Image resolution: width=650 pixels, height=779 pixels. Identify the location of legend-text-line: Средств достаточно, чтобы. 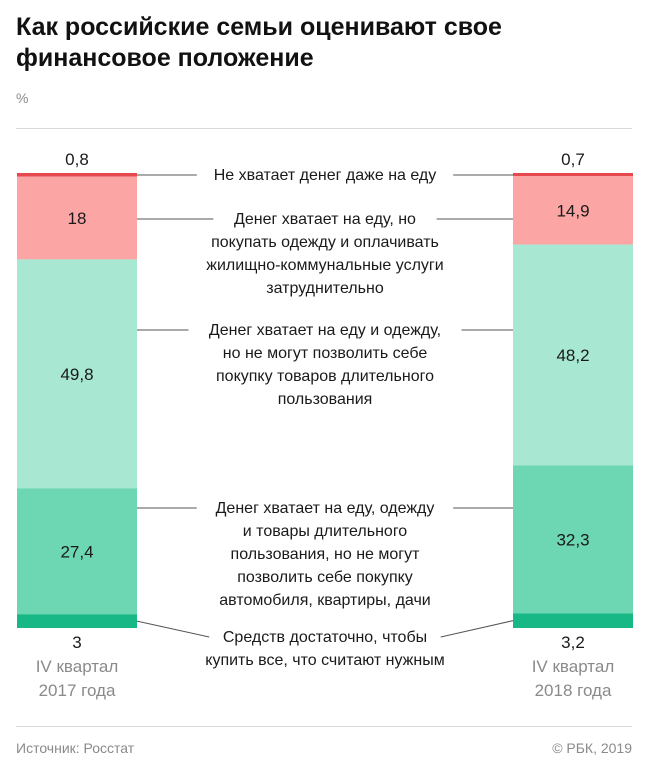
(325, 637).